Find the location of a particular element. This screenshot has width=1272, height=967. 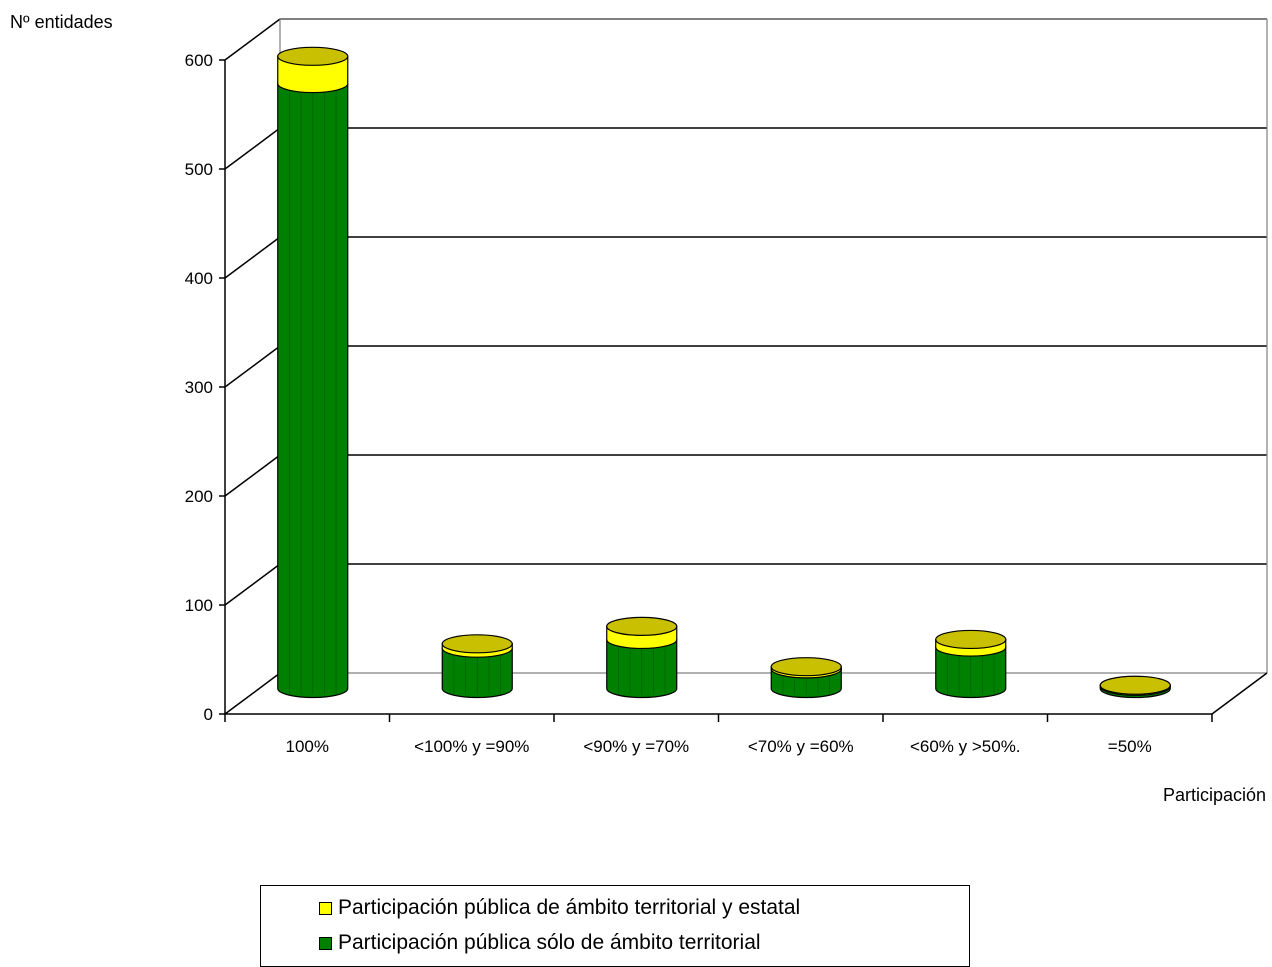

y-tick-label: 400 is located at coordinates (199, 278).